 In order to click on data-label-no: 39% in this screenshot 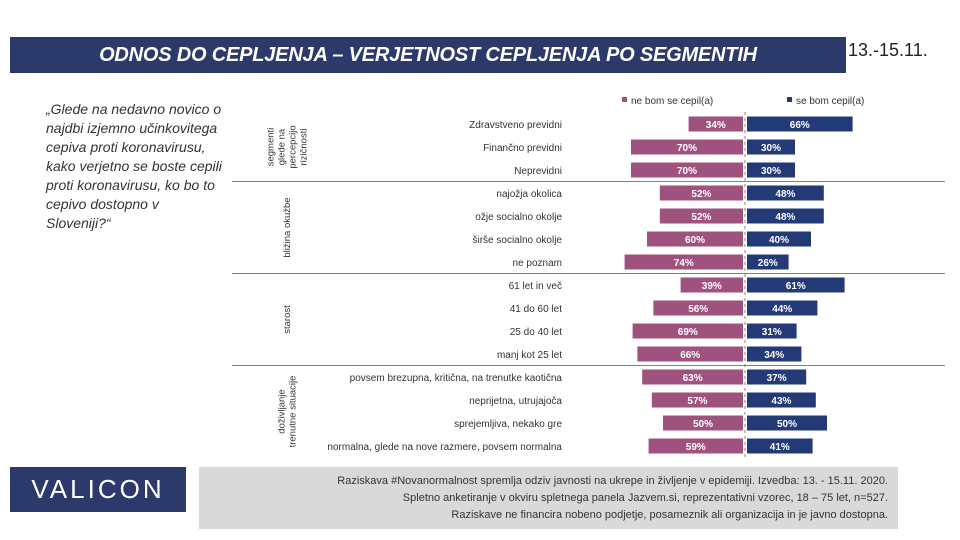, I will do `click(712, 286)`.